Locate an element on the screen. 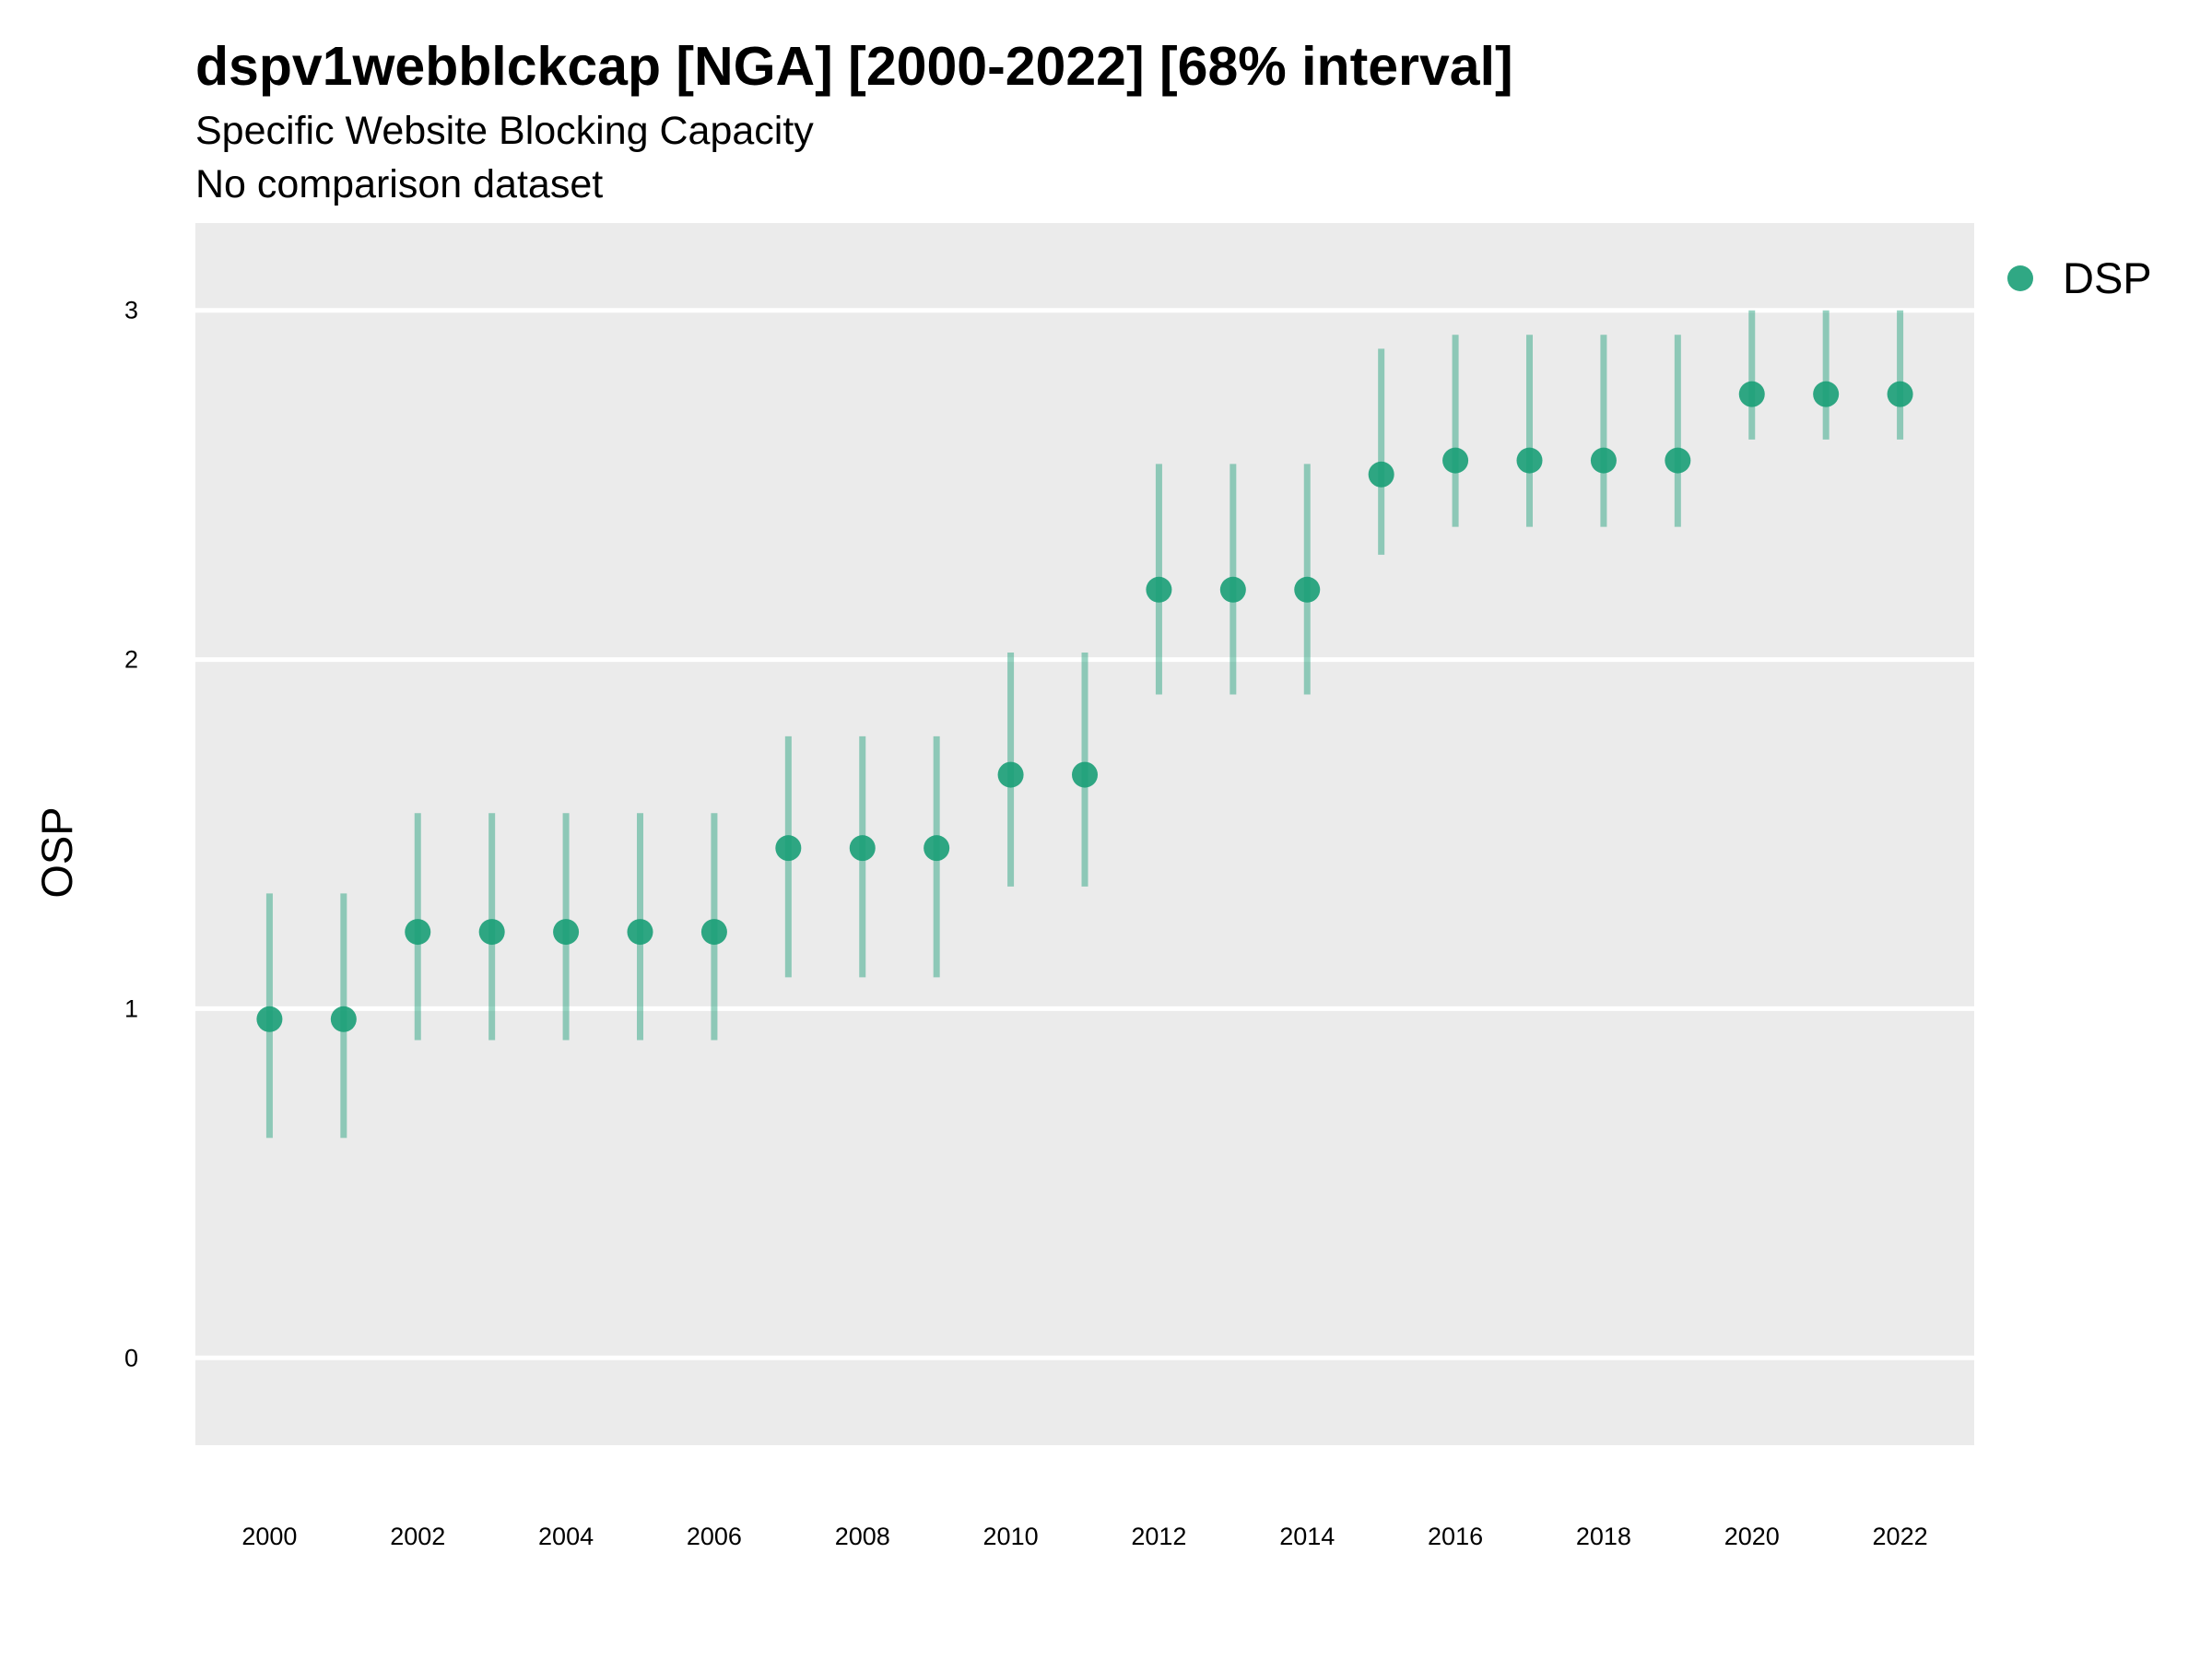  legend-label-dsp: DSP is located at coordinates (2107, 277).